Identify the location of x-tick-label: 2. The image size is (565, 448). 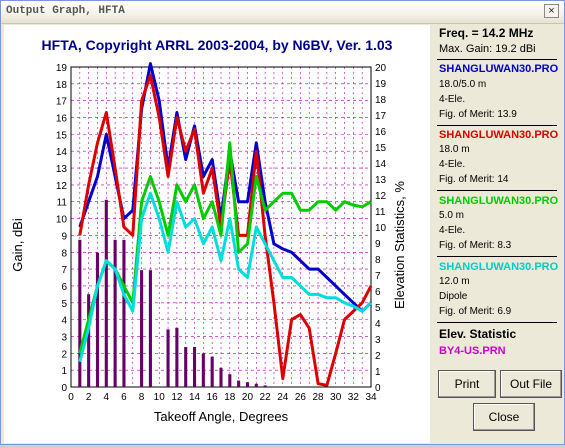
(89, 397).